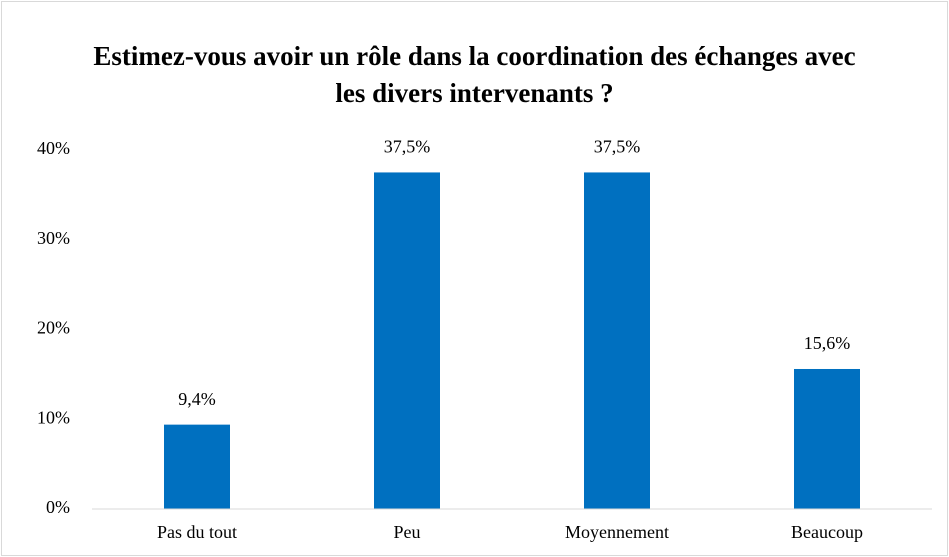 This screenshot has height=557, width=949. Describe the element at coordinates (197, 532) in the screenshot. I see `x-tick-label: Pas du tout` at that location.